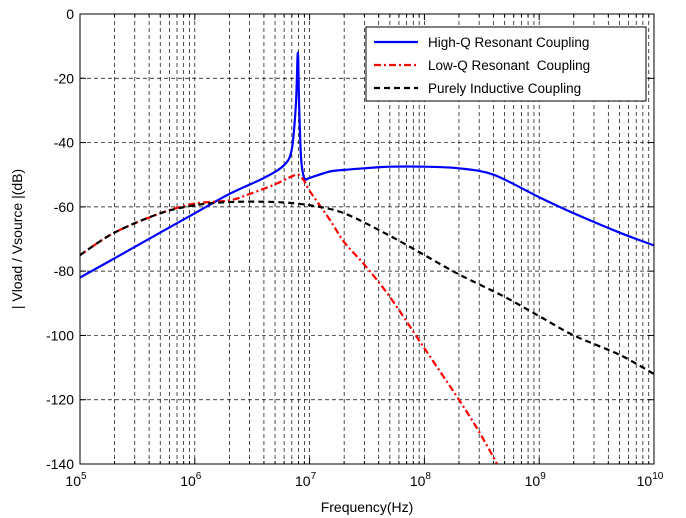 This screenshot has height=518, width=686. I want to click on x-tick-label: 10⁵, so click(76, 480).